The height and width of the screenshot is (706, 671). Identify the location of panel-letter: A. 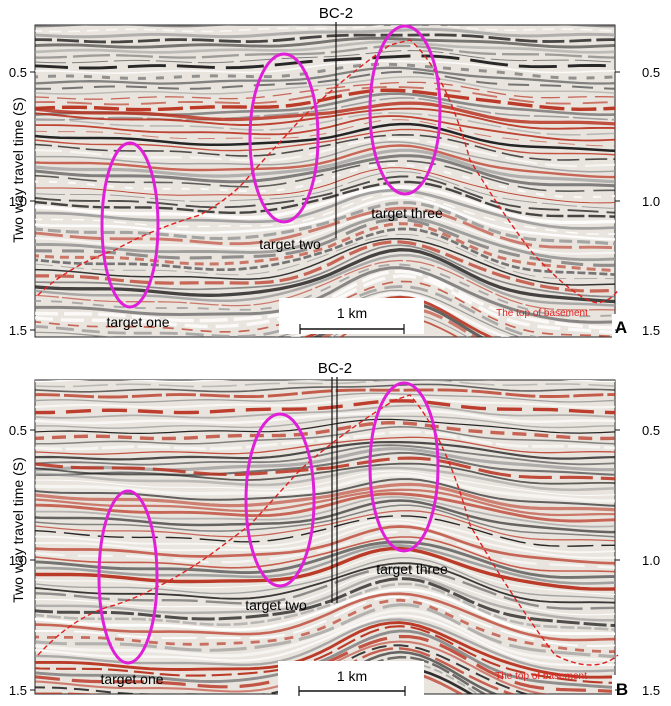
(621, 327).